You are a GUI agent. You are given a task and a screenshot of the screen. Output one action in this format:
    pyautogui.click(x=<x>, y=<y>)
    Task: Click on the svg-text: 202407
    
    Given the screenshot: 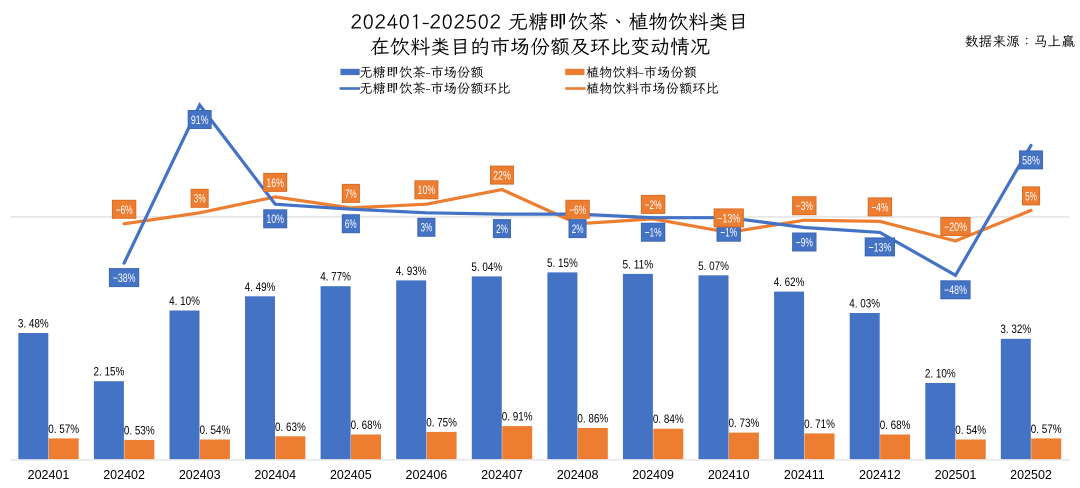 What is the action you would take?
    pyautogui.click(x=502, y=475)
    